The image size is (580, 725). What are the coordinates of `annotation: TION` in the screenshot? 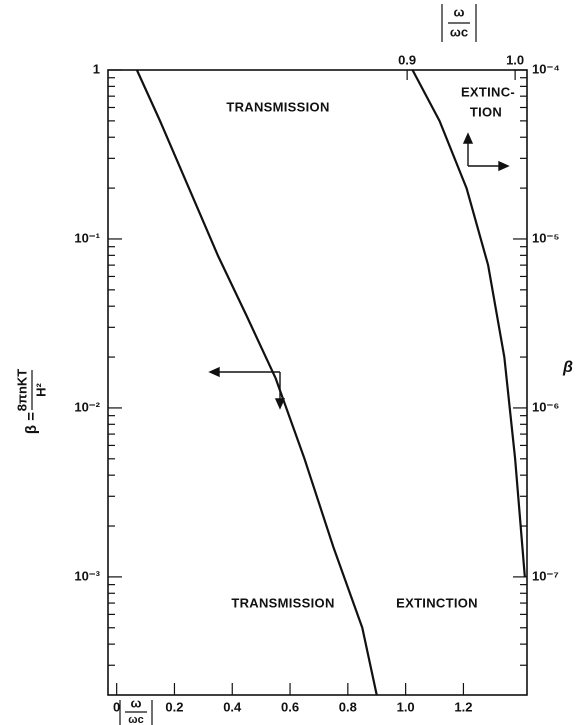 It's located at (486, 111).